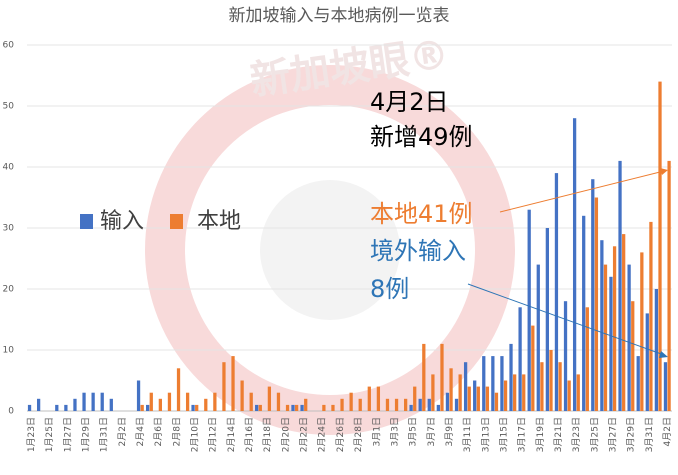  Describe the element at coordinates (9, 229) in the screenshot. I see `y-tick-label: 30` at that location.